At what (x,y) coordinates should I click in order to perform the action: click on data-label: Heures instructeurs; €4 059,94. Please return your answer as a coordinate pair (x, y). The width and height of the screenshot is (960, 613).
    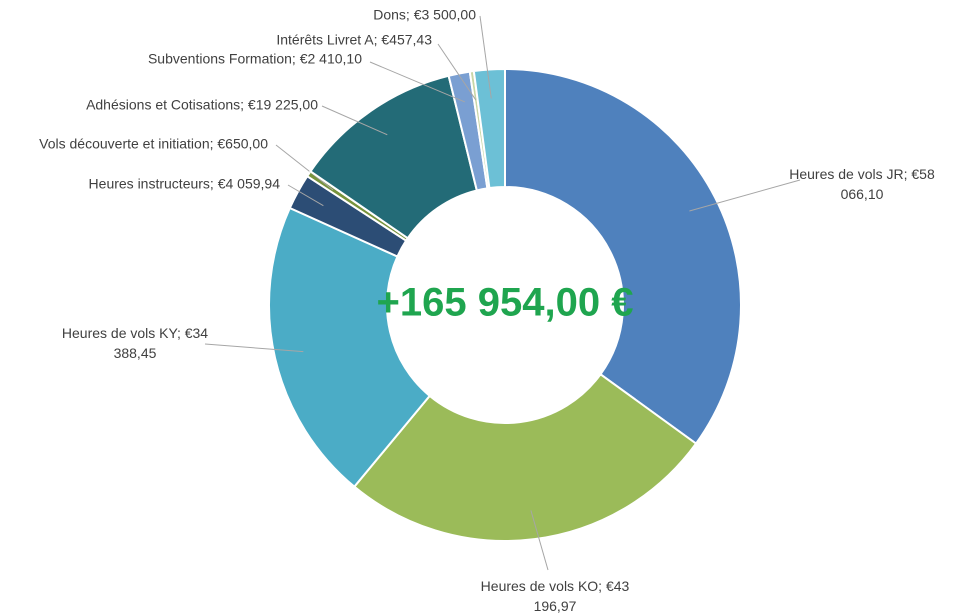
    Looking at the image, I should click on (185, 184).